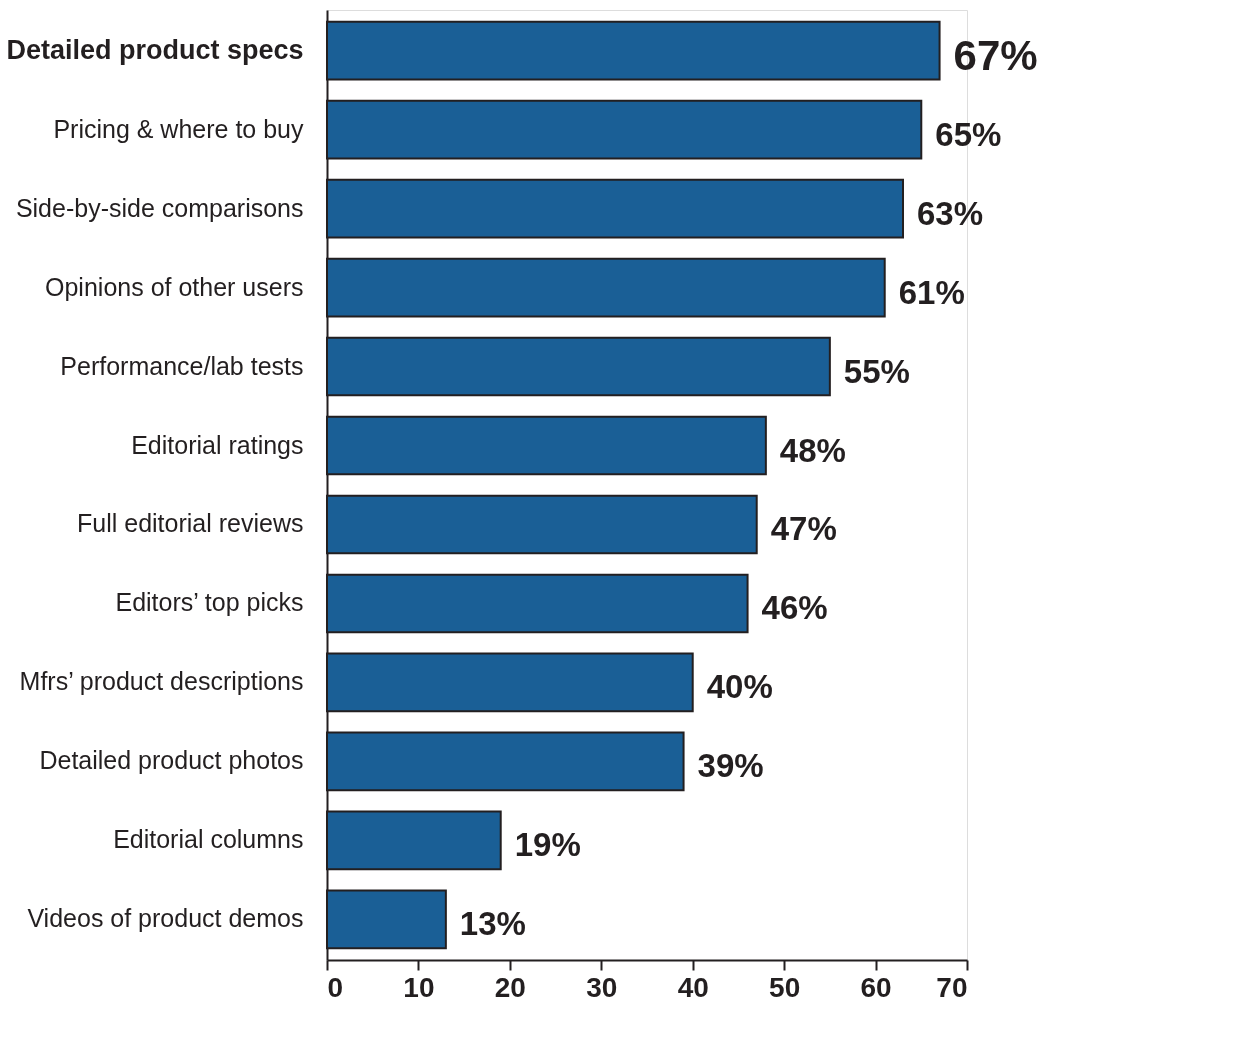  Describe the element at coordinates (182, 365) in the screenshot. I see `y-tick-label: Performance/lab tests` at that location.